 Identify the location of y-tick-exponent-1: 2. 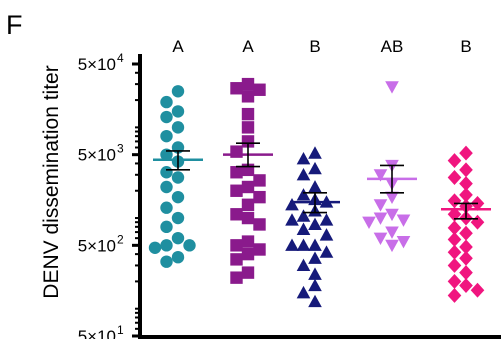
(120, 239).